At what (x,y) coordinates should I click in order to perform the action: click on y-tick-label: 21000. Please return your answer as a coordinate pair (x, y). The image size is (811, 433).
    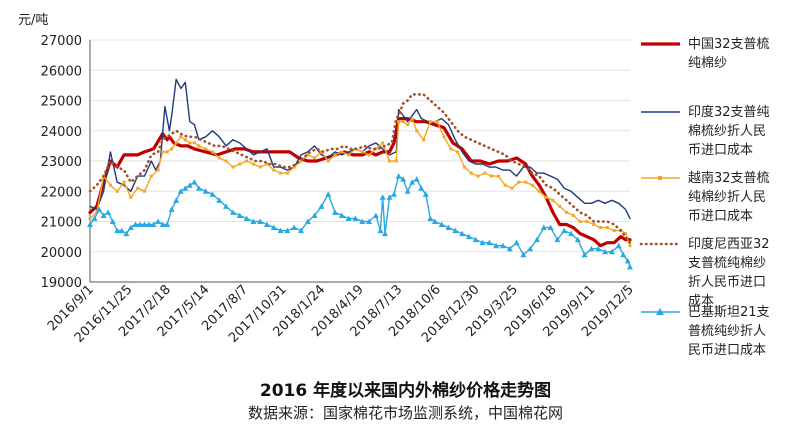
    Looking at the image, I should click on (61, 223).